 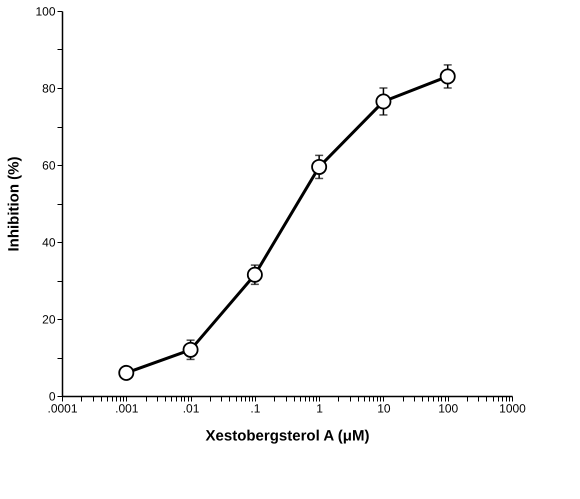 What do you see at coordinates (62, 409) in the screenshot?
I see `x-tick-label: .0001` at bounding box center [62, 409].